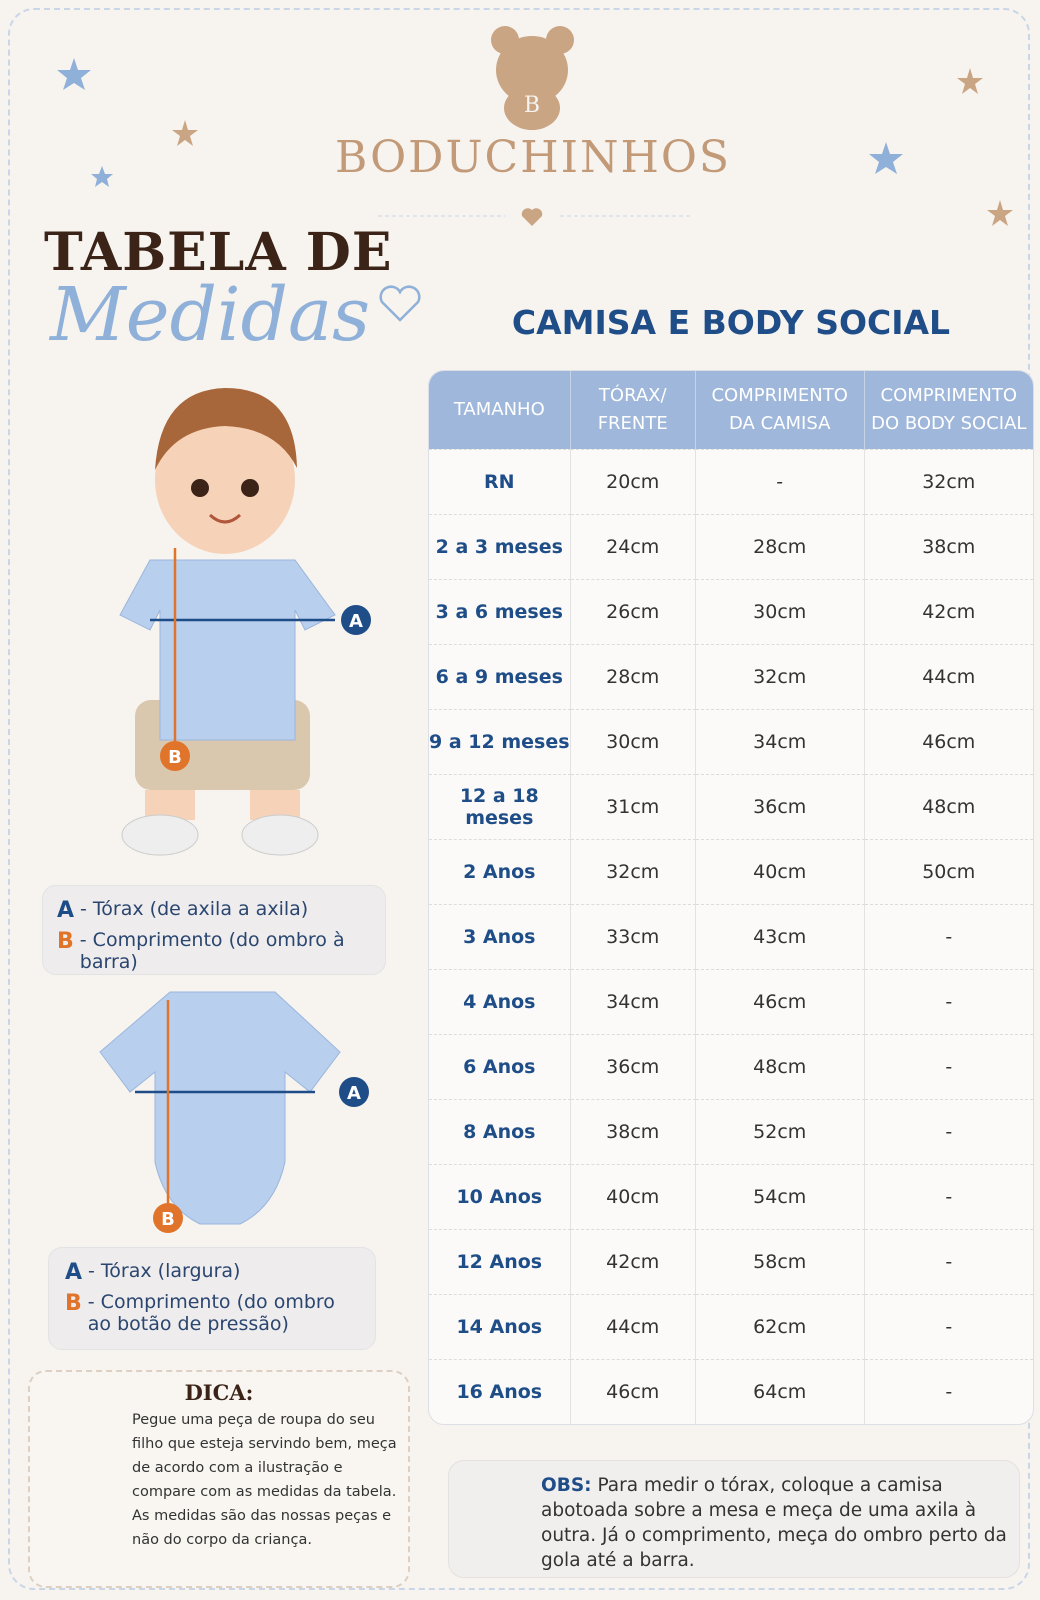  Describe the element at coordinates (633, 410) in the screenshot. I see `column-header: TÓRAX/ FRENTE` at that location.